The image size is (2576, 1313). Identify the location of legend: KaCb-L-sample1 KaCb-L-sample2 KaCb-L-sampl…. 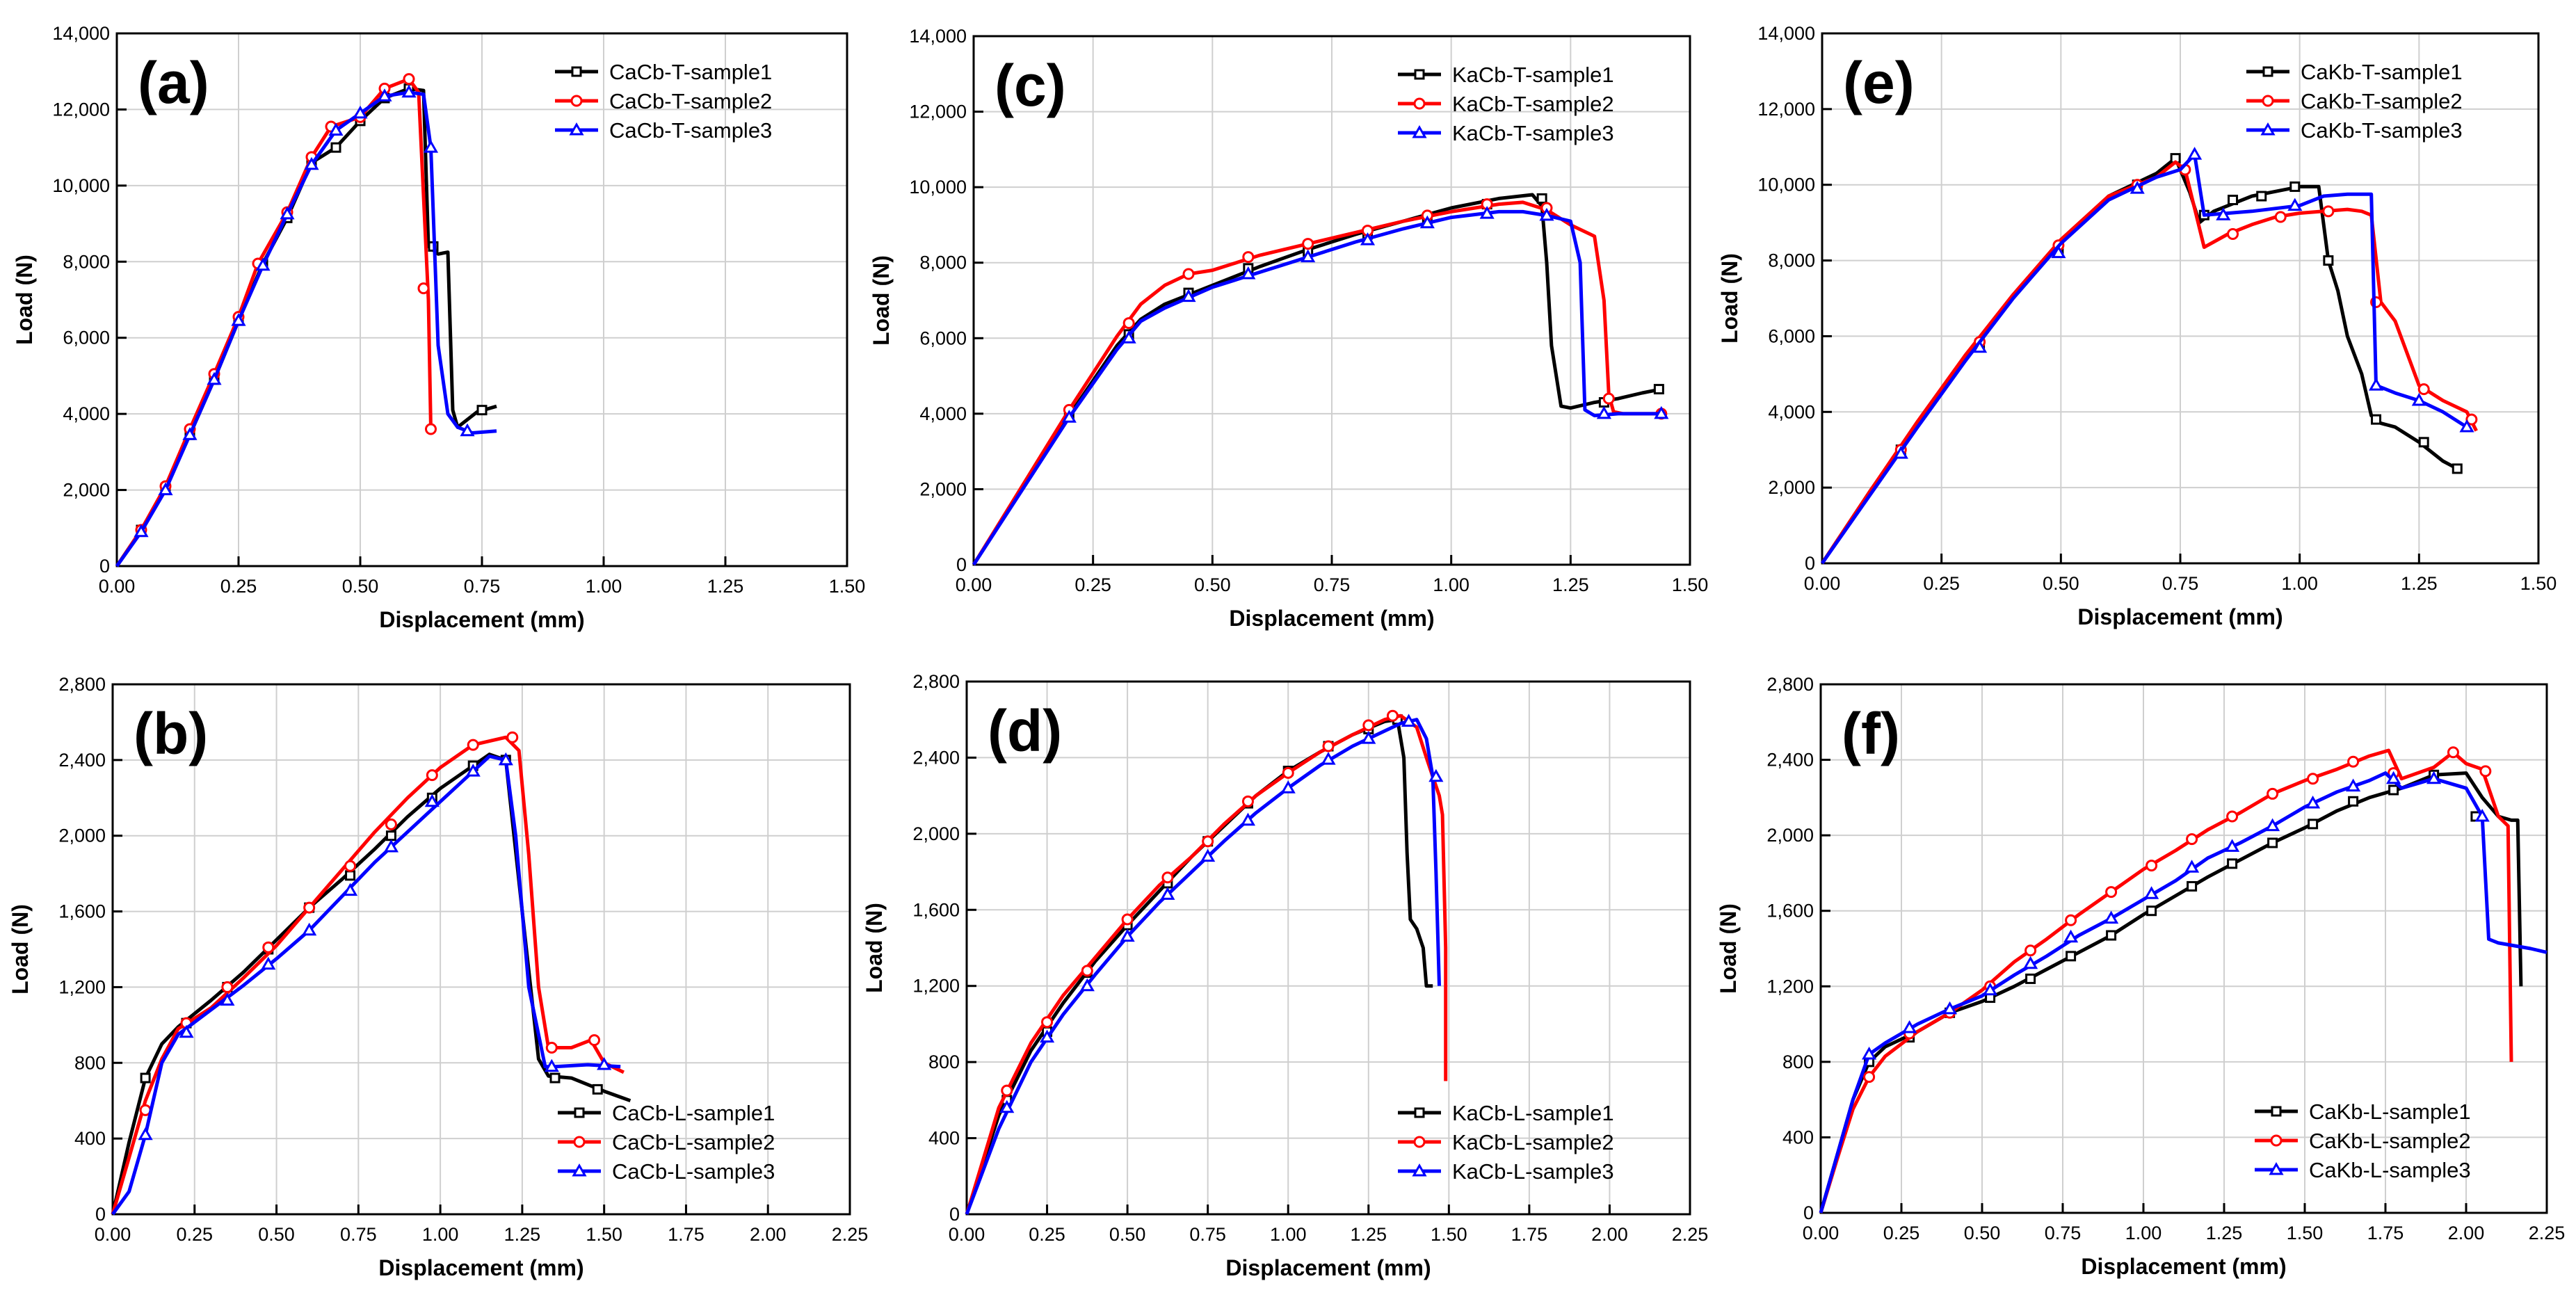
(1506, 1142).